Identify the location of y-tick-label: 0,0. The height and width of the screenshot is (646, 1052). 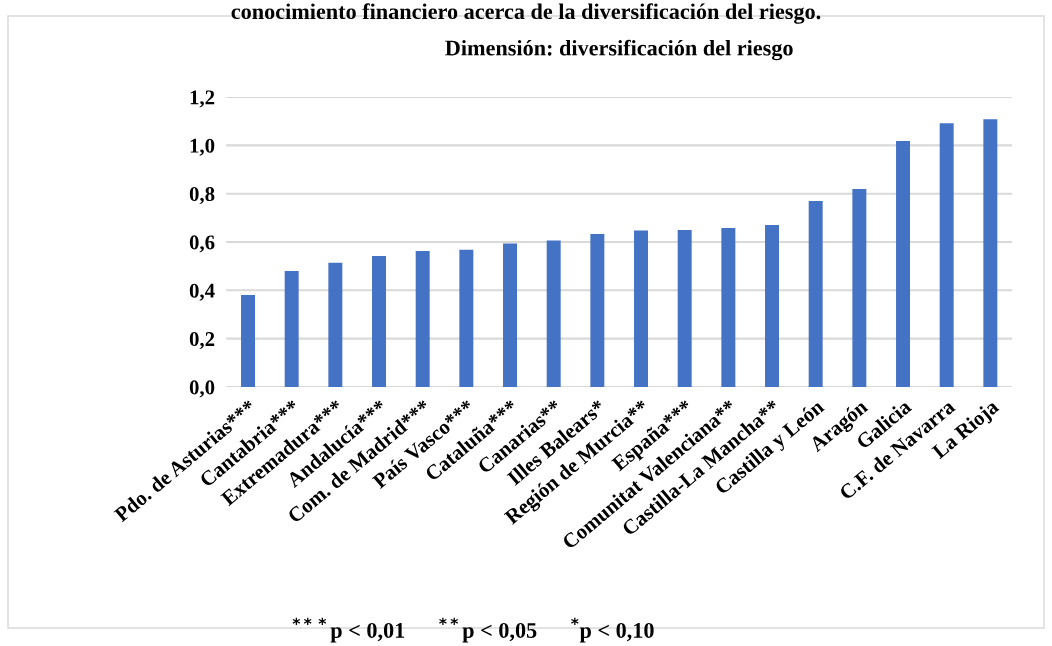
(202, 389).